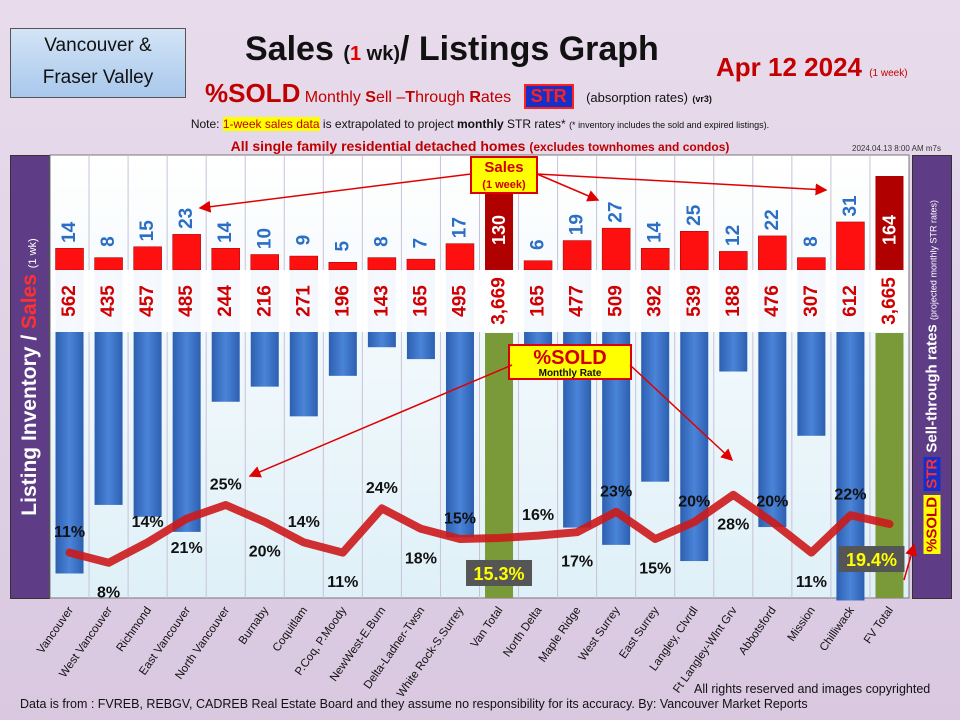 Image resolution: width=960 pixels, height=720 pixels. I want to click on sales-callout-arrow, so click(335, 193).